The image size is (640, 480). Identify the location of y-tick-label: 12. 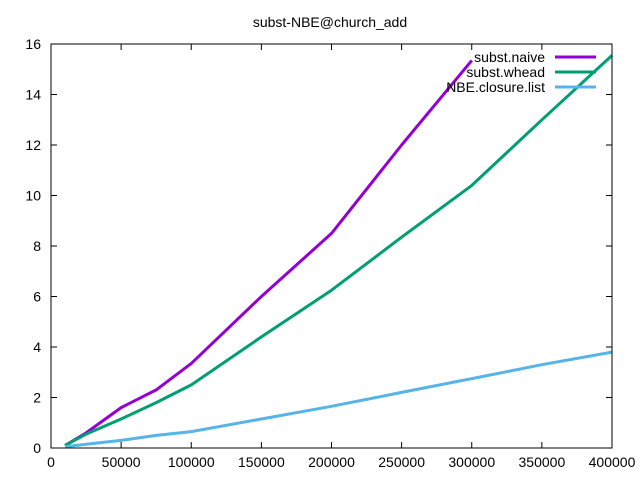
(33, 145).